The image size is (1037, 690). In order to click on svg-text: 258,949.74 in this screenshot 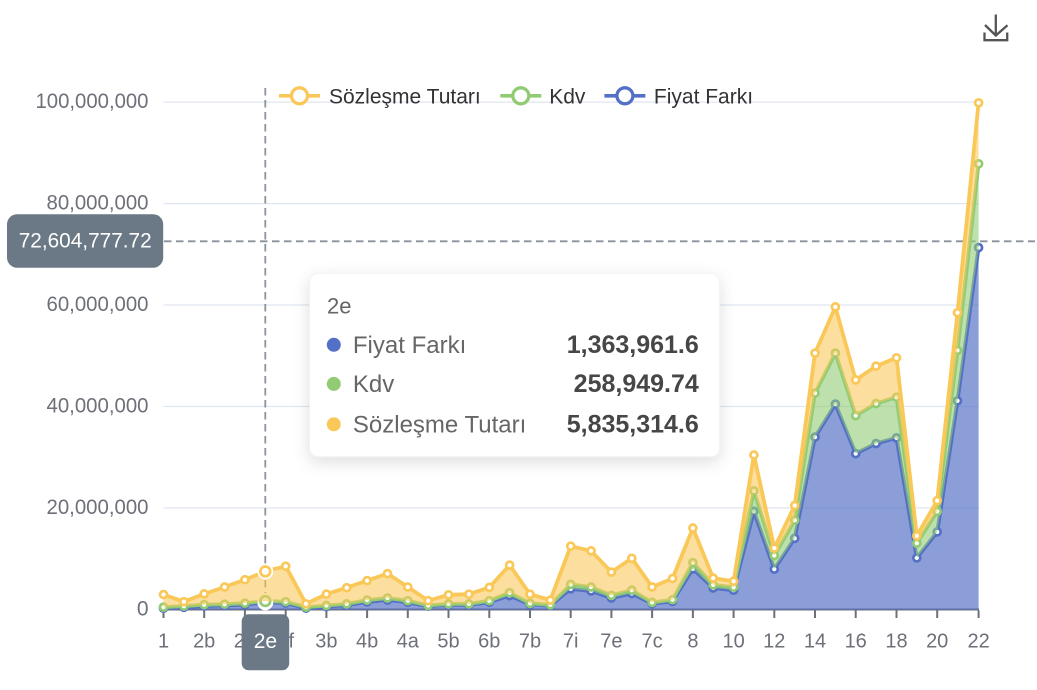, I will do `click(636, 384)`.